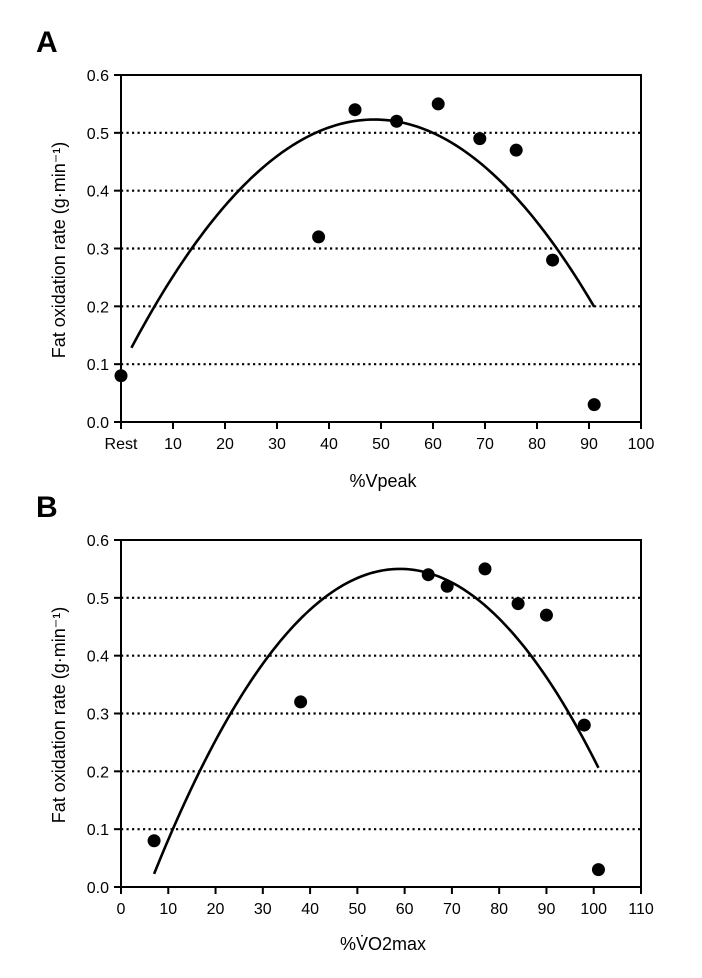  Describe the element at coordinates (433, 444) in the screenshot. I see `panel-a-xtick-label: 60` at that location.